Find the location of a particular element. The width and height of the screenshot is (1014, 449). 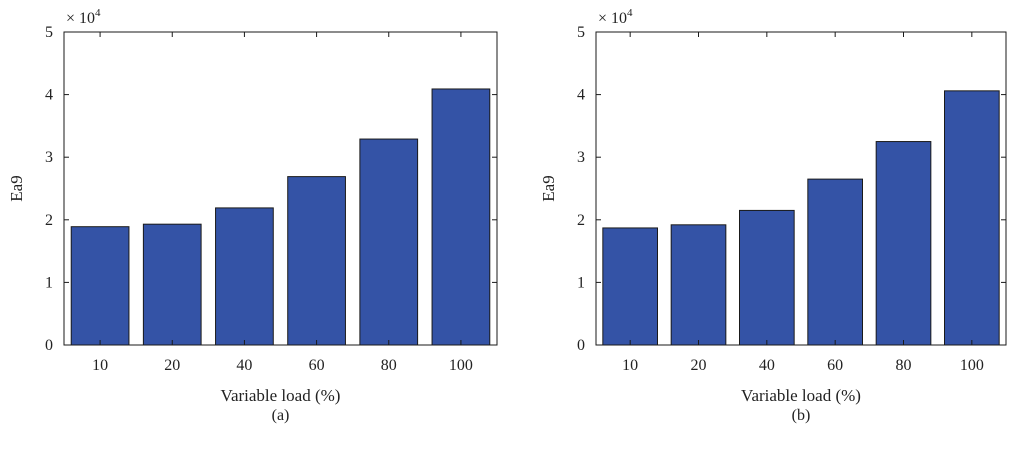

panel-caption: (b) is located at coordinates (801, 415).